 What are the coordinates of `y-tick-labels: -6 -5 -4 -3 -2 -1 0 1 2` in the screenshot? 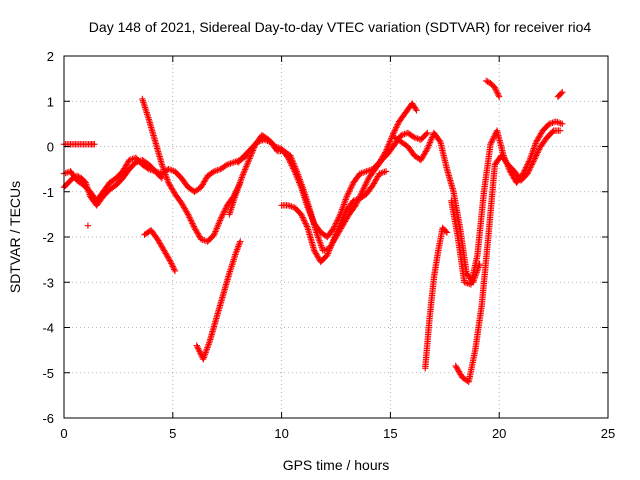 It's located at (48, 237).